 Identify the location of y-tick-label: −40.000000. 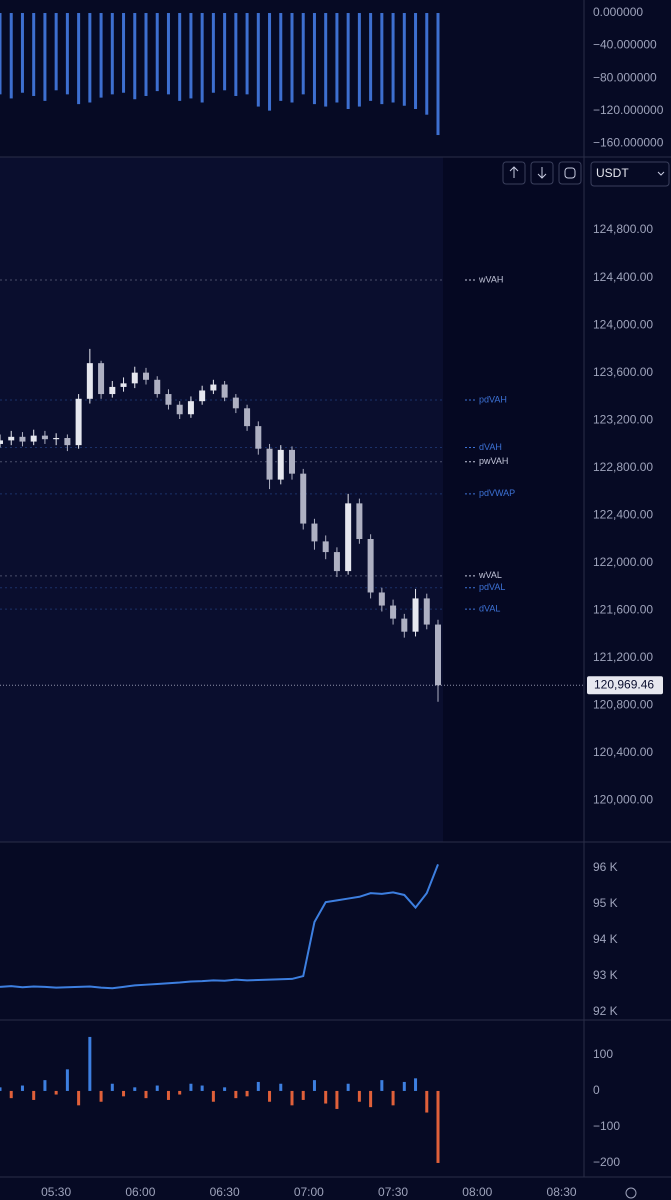
(625, 45).